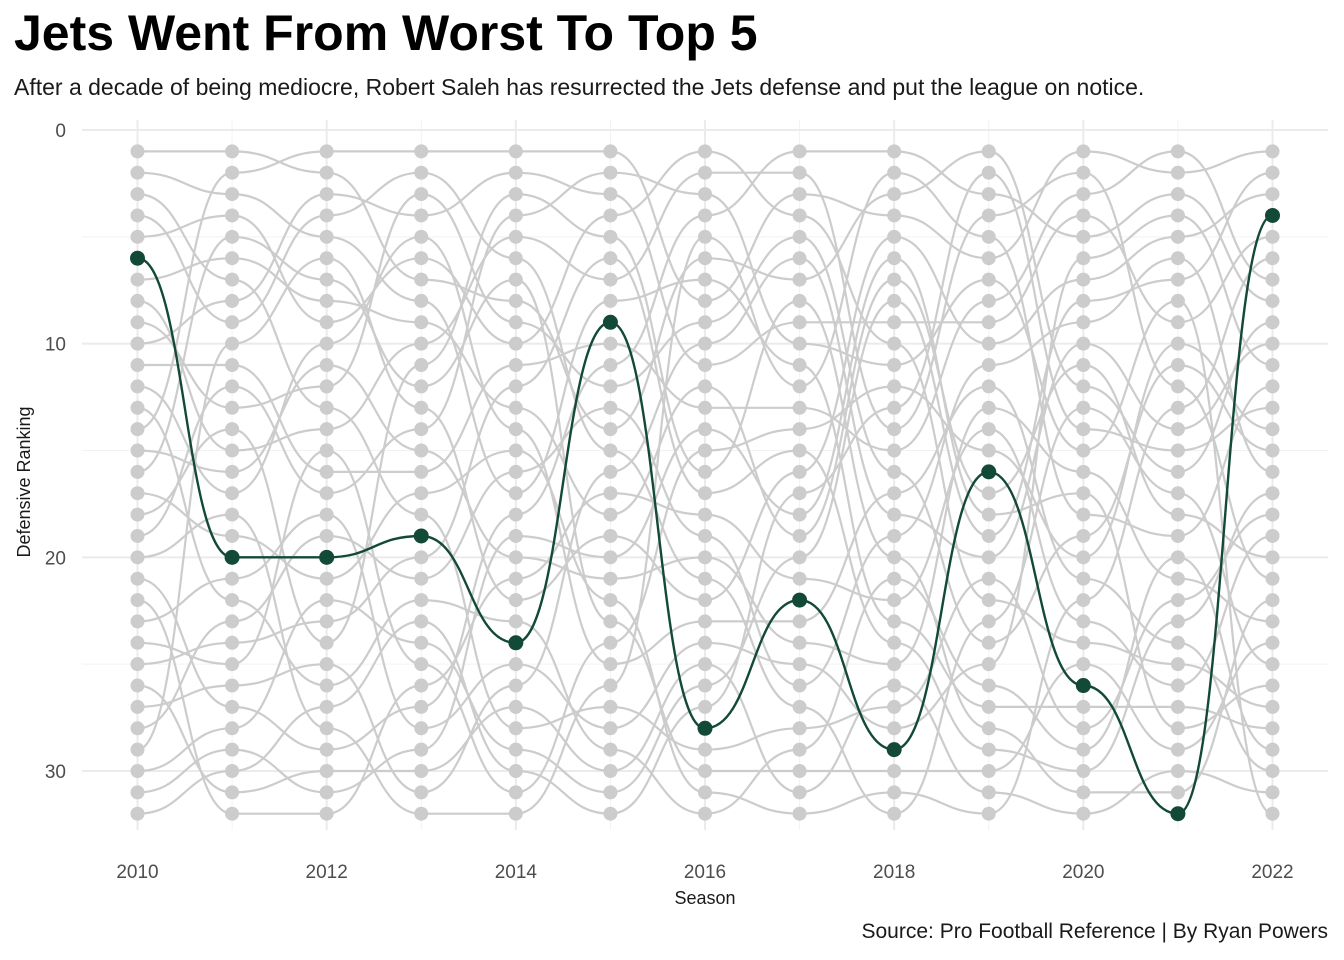 This screenshot has height=960, width=1344. Describe the element at coordinates (55, 772) in the screenshot. I see `y-tick-label: 30` at that location.